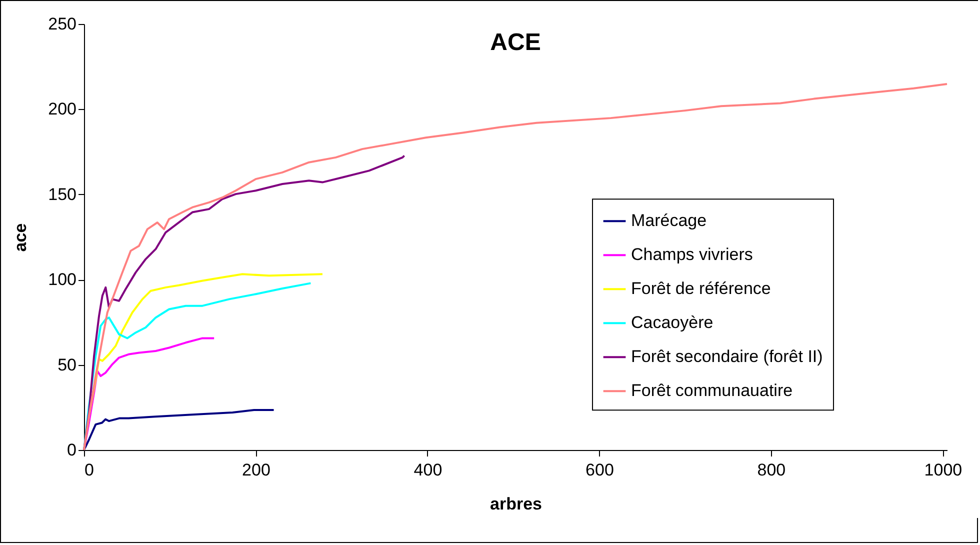 This screenshot has height=545, width=980. I want to click on x-tick-label: 1000, so click(943, 470).